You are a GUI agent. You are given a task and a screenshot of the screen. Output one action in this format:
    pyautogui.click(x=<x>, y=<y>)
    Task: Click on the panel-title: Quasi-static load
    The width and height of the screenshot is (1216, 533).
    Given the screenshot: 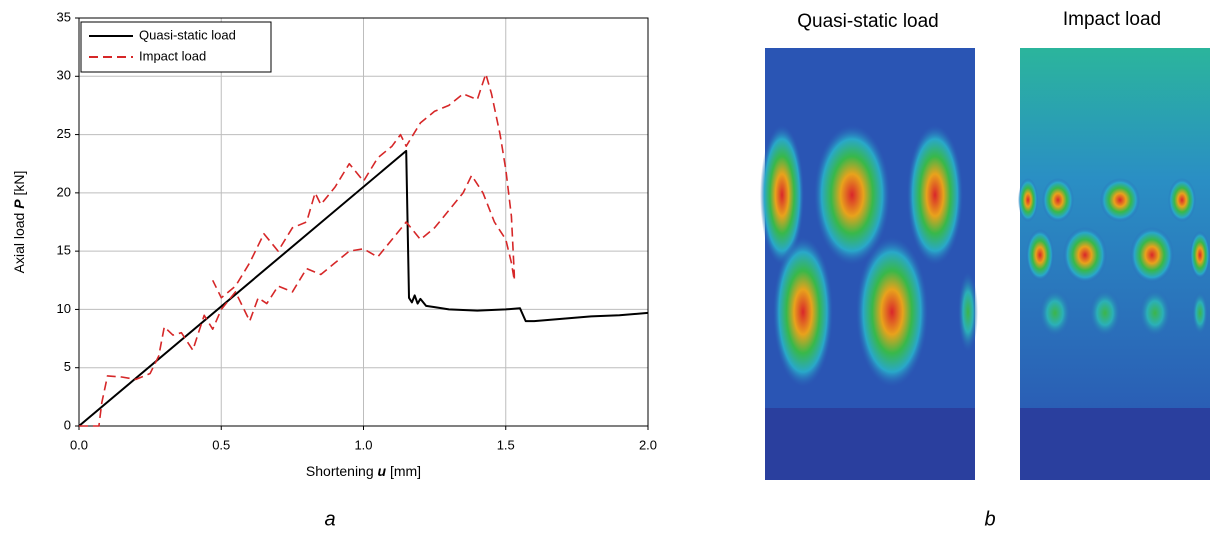 What is the action you would take?
    pyautogui.click(x=868, y=21)
    